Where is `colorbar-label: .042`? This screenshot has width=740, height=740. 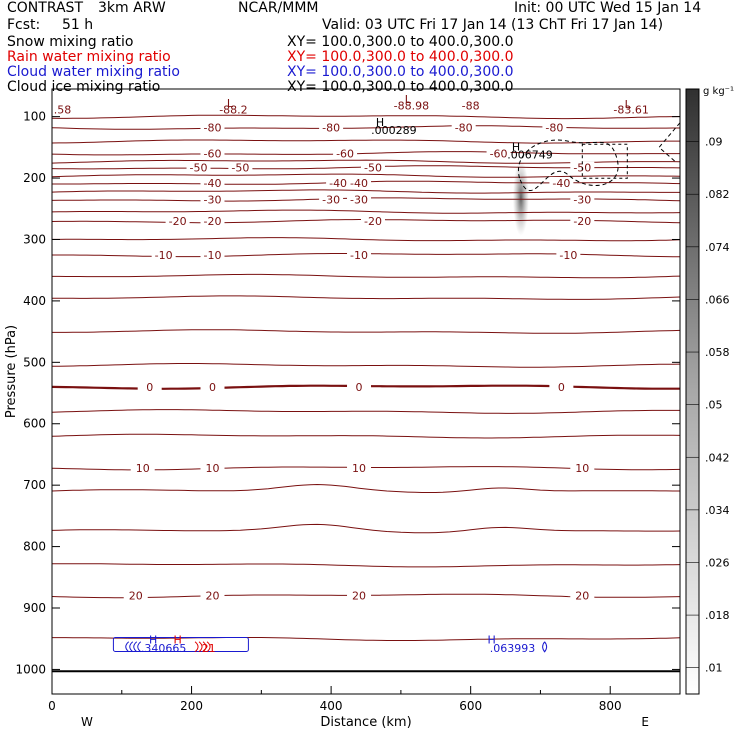
colorbar-label: .042 is located at coordinates (717, 457).